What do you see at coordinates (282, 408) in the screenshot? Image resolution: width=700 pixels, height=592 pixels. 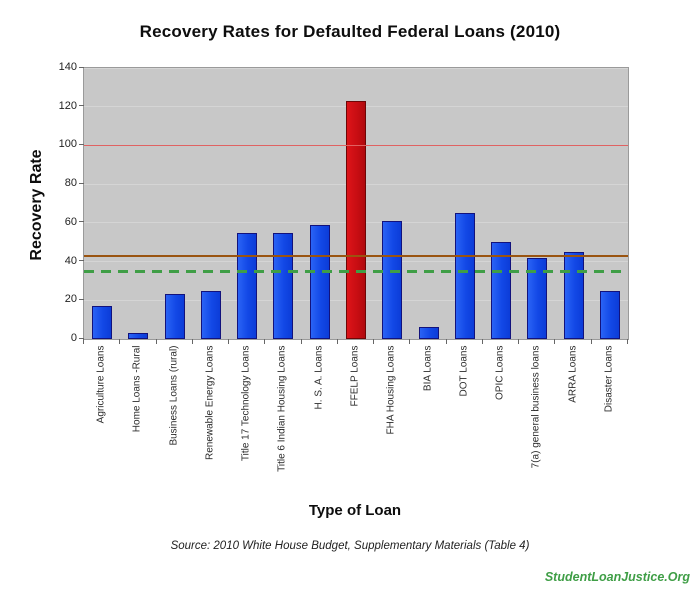 I see `x-category-label: Title 6 Indian Housing Loans` at bounding box center [282, 408].